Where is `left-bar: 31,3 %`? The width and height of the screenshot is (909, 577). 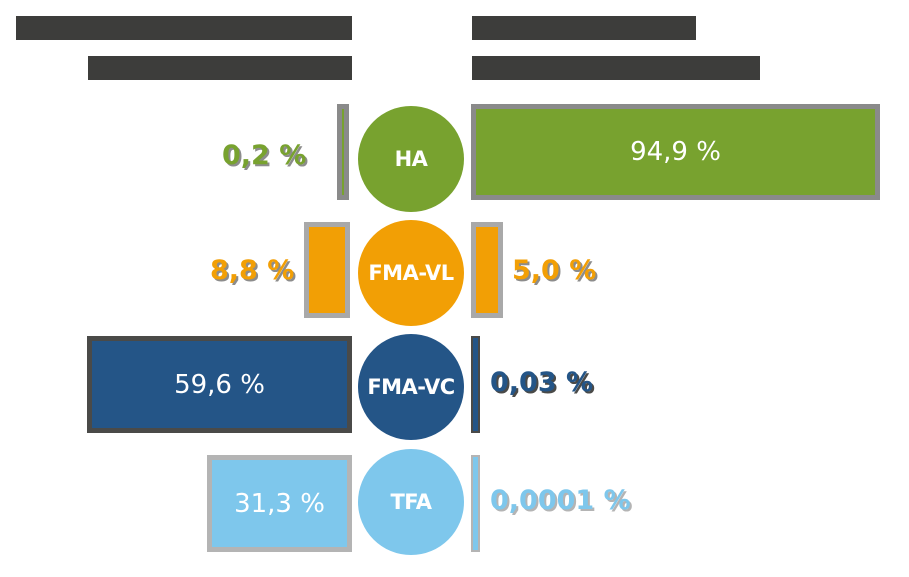 left-bar: 31,3 % is located at coordinates (279, 503).